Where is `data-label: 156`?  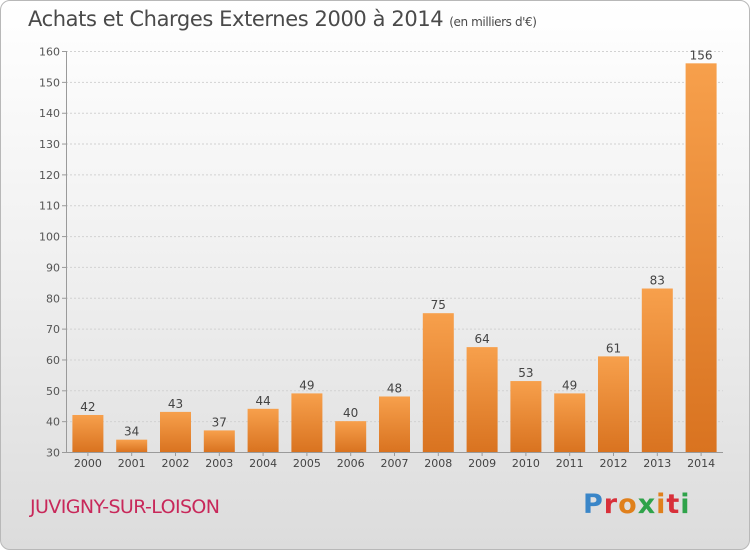
data-label: 156 is located at coordinates (701, 55).